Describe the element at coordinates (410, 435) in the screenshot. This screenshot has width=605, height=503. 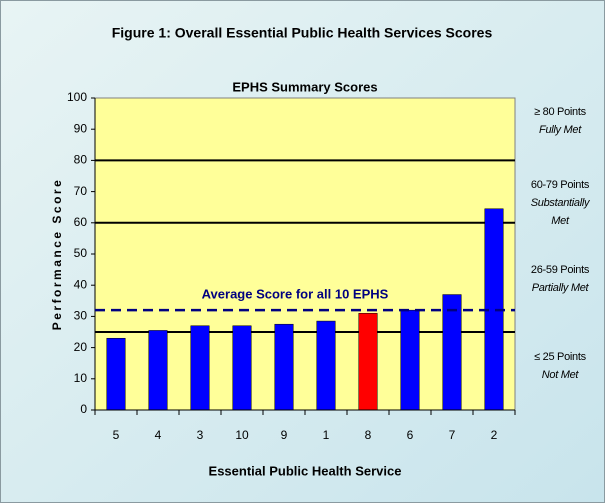
I see `x-tick-label: 6` at that location.